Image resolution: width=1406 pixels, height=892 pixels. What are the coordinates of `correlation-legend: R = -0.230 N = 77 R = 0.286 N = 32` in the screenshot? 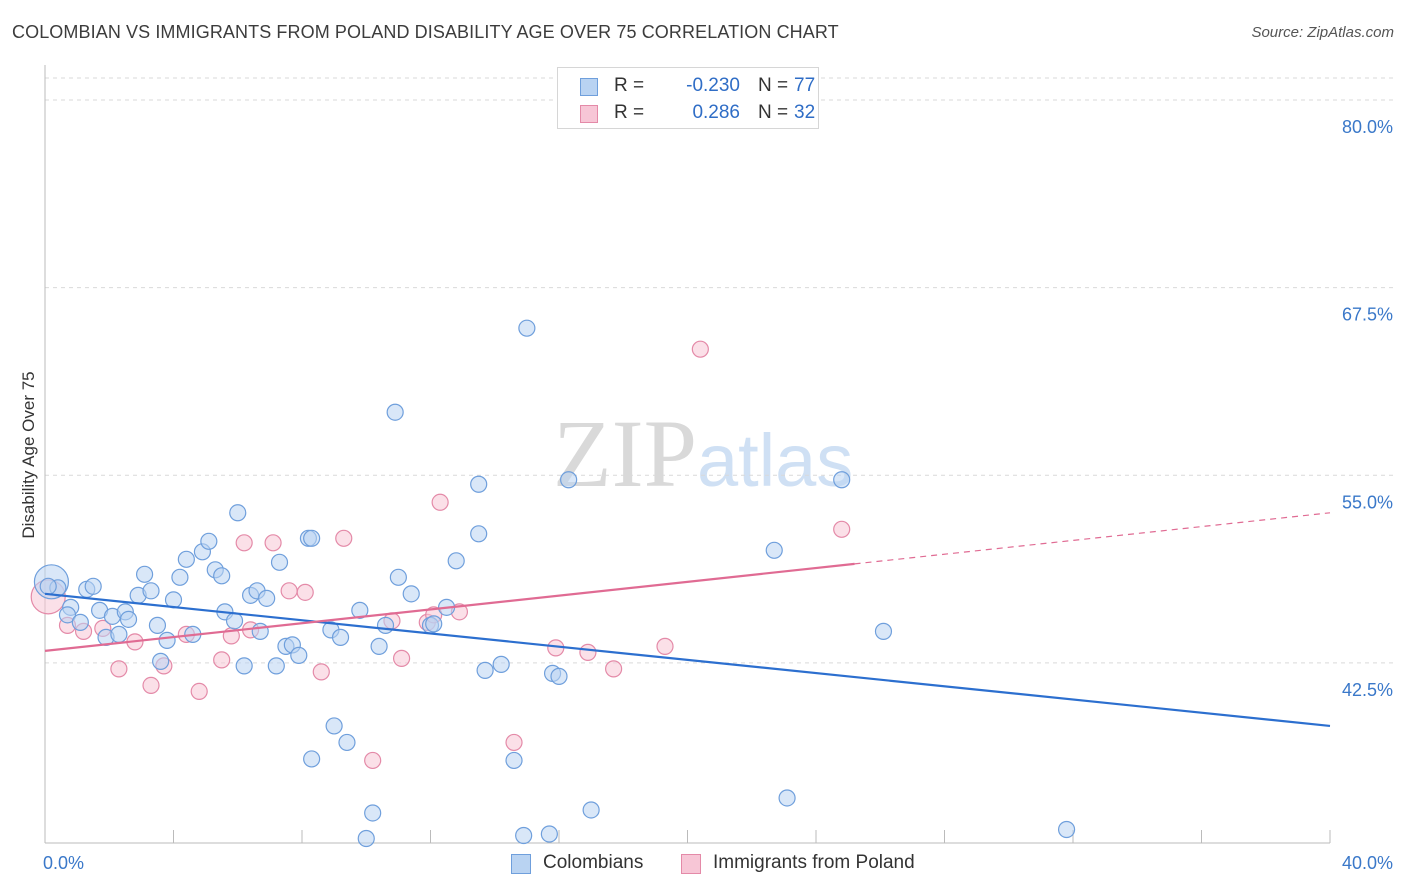 It's located at (688, 98).